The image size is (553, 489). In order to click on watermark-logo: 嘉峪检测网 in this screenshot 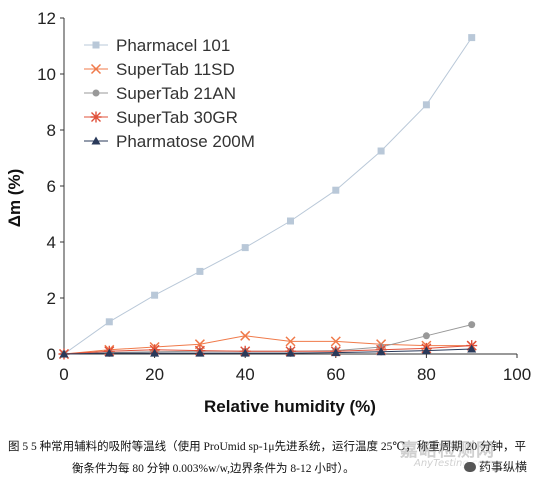, I will do `click(447, 450)`.